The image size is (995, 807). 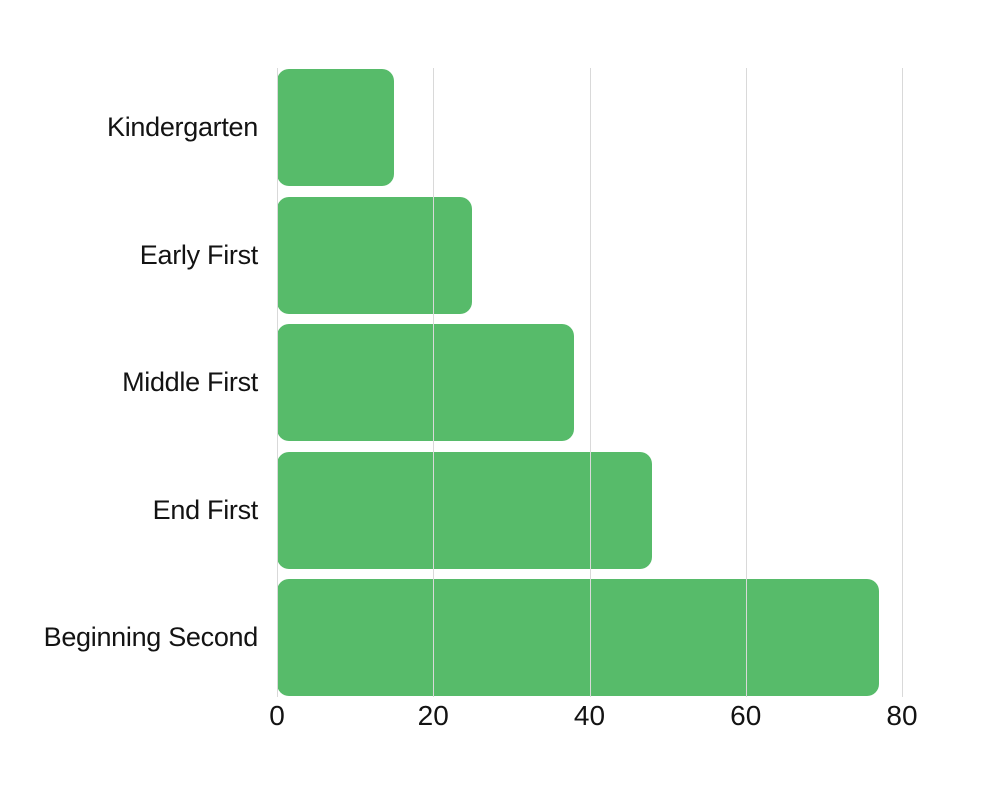 What do you see at coordinates (336, 127) in the screenshot?
I see `bar-kindergarten` at bounding box center [336, 127].